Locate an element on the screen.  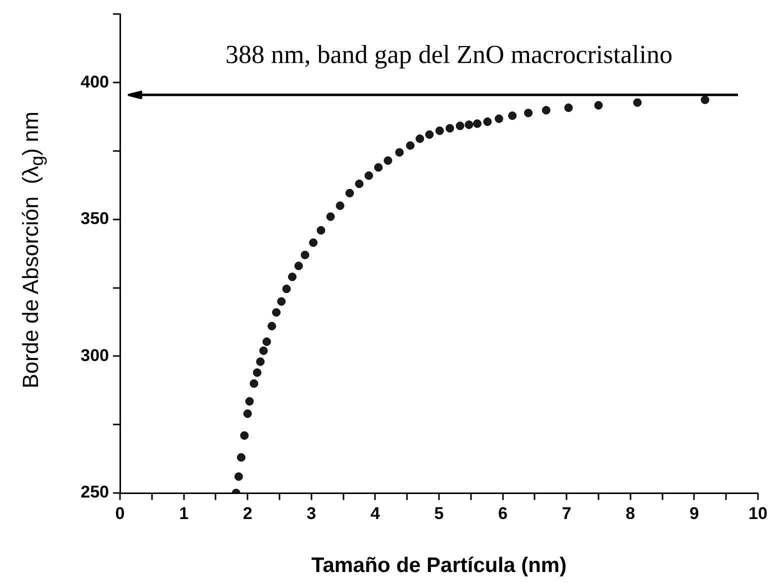
y-tick-label: 250 is located at coordinates (94, 492).